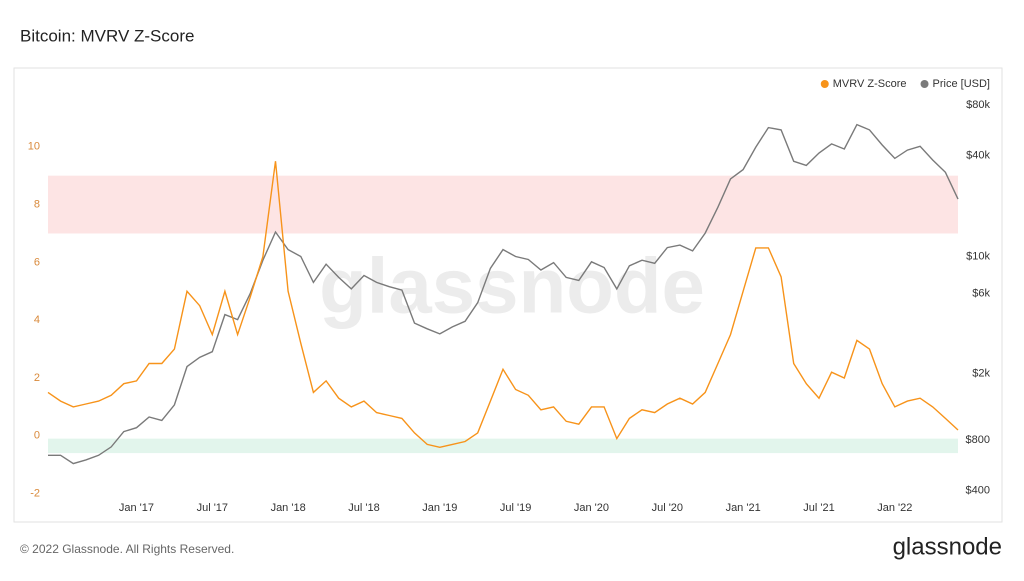 The width and height of the screenshot is (1024, 581). What do you see at coordinates (35, 493) in the screenshot?
I see `y-tick-label: -2` at bounding box center [35, 493].